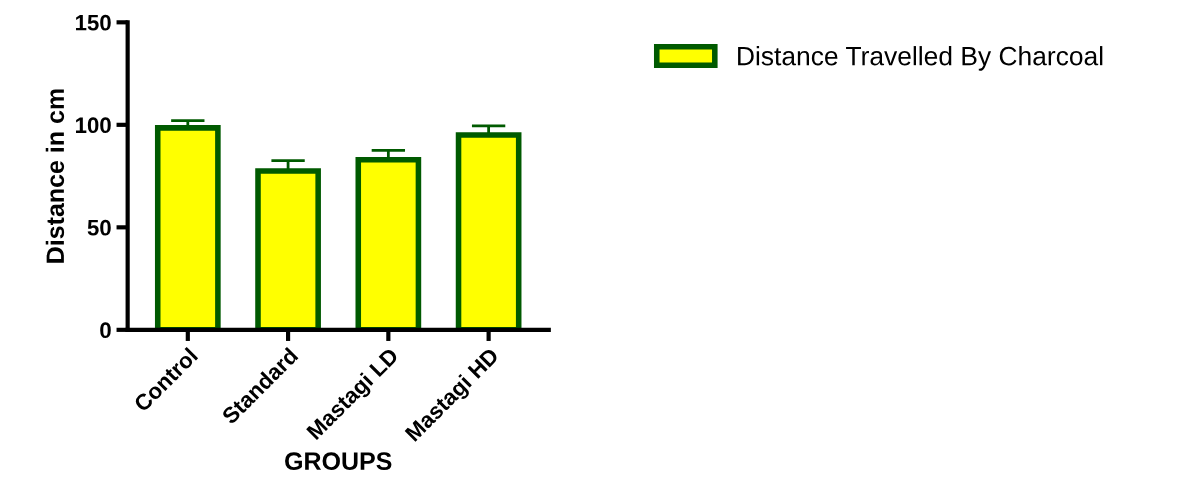 The height and width of the screenshot is (496, 1193). I want to click on y-axis-title: Distance in cm, so click(55, 176).